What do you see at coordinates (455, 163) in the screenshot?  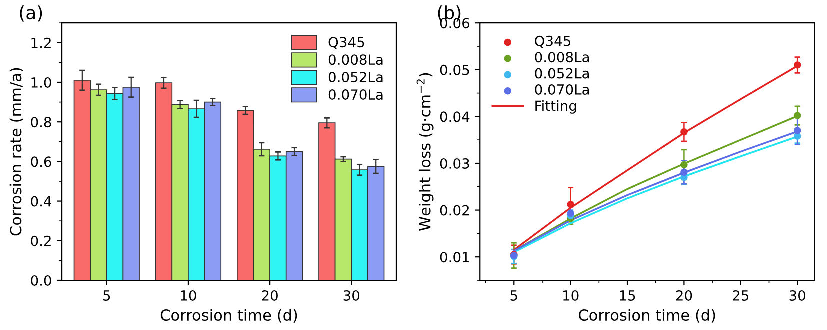 I see `y-tick-label: 0.03` at bounding box center [455, 163].